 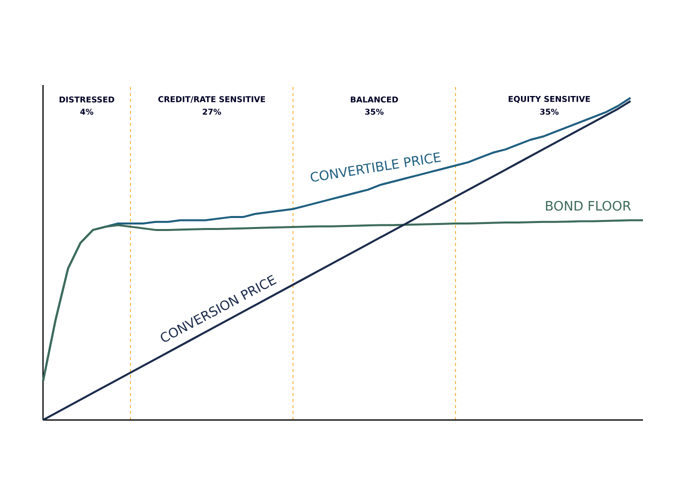 What do you see at coordinates (374, 99) in the screenshot?
I see `annotation: BALANCED` at bounding box center [374, 99].